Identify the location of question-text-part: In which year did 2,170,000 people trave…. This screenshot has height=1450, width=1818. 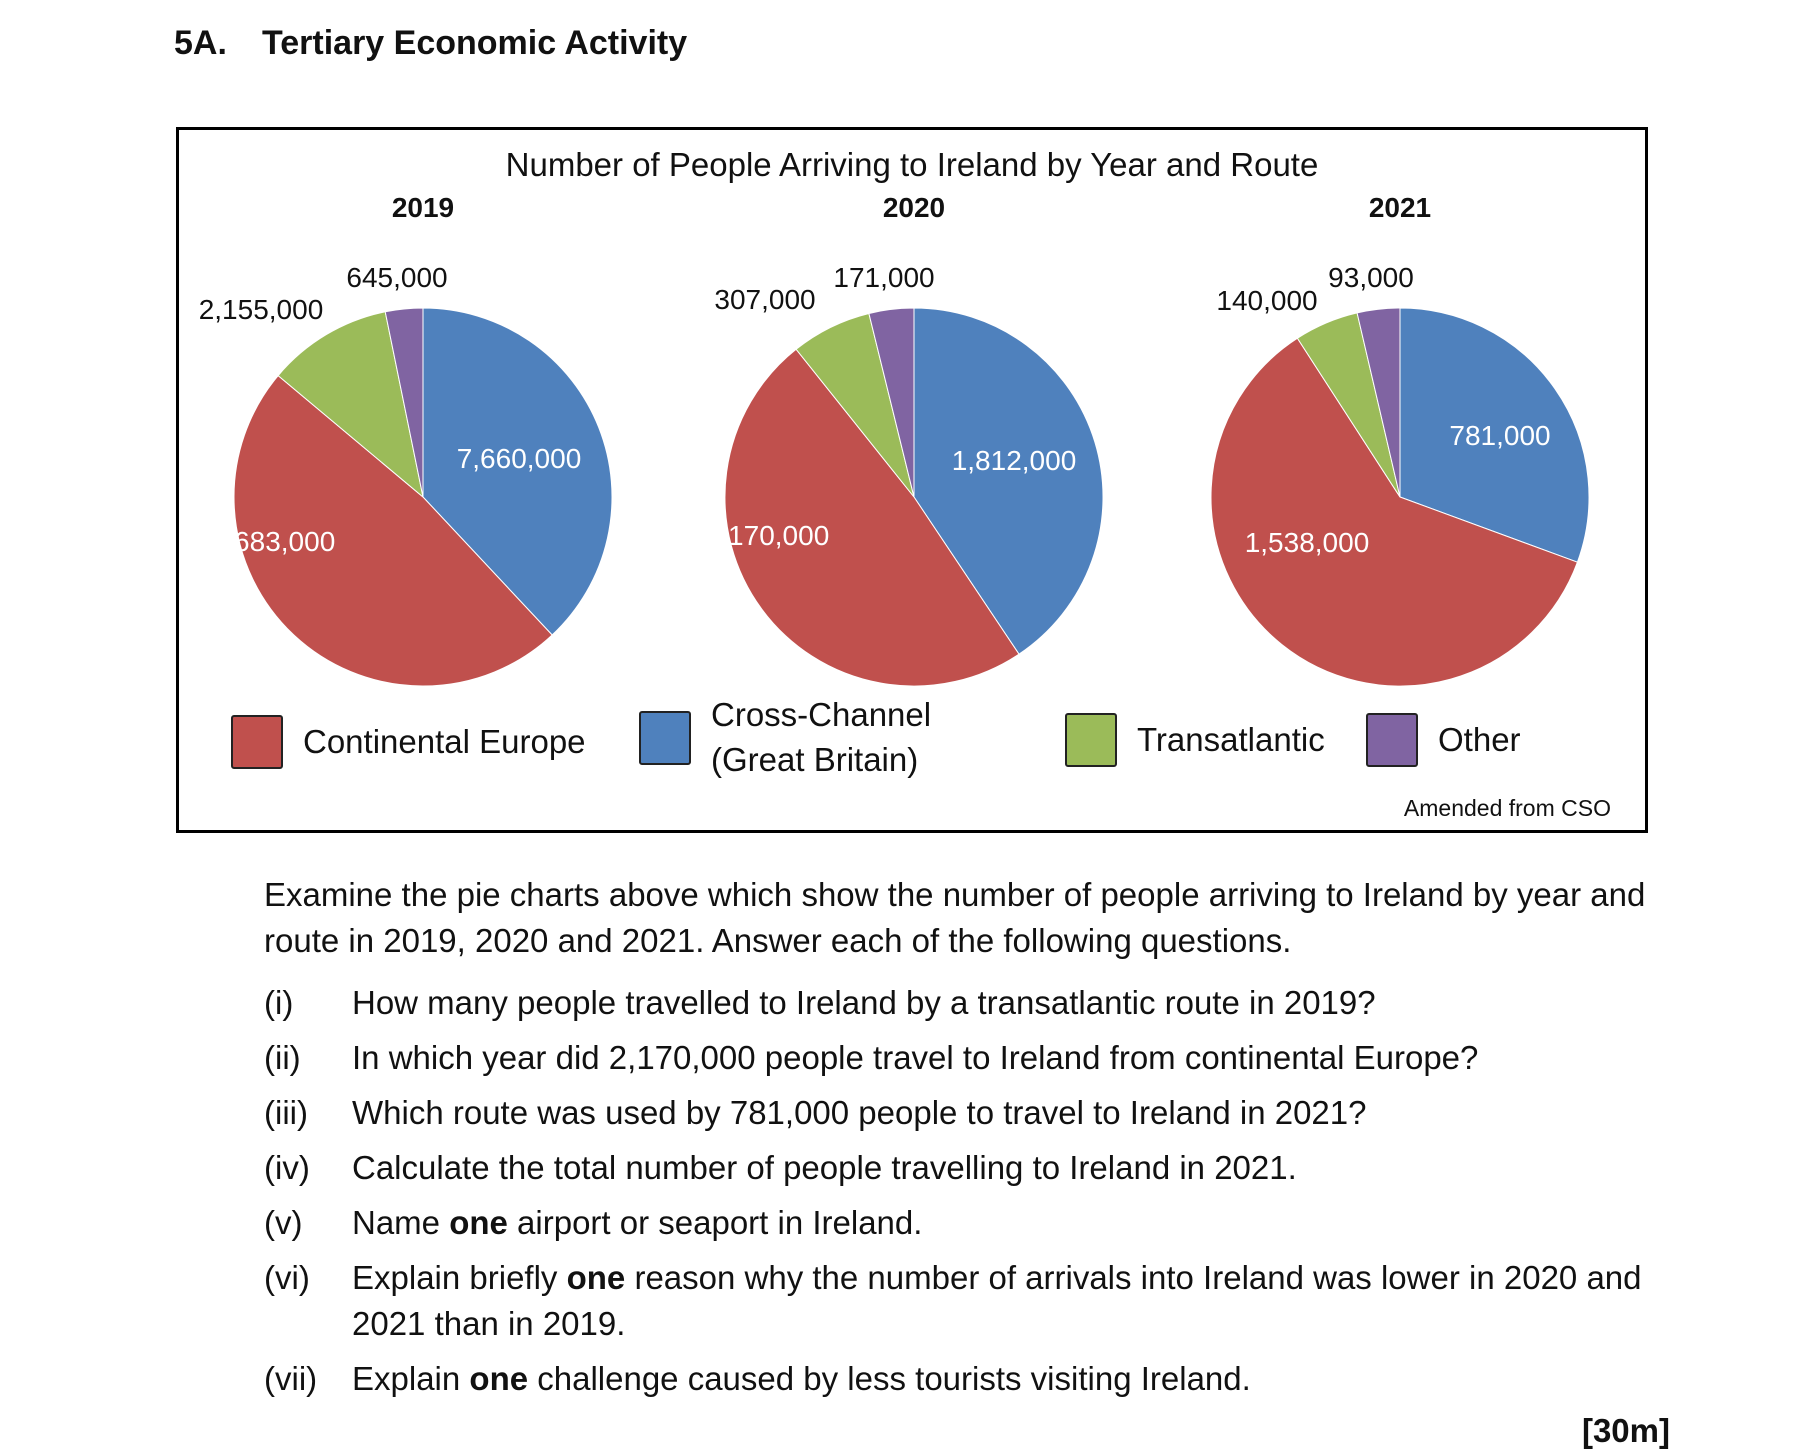
(915, 1057).